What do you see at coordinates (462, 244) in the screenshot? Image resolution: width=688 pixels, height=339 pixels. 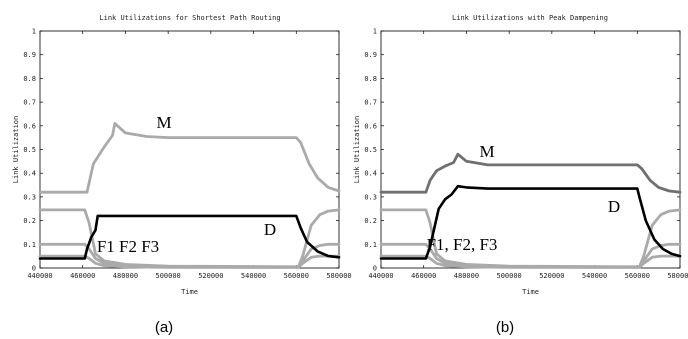 I see `annotation-f: F1, F2, F3` at bounding box center [462, 244].